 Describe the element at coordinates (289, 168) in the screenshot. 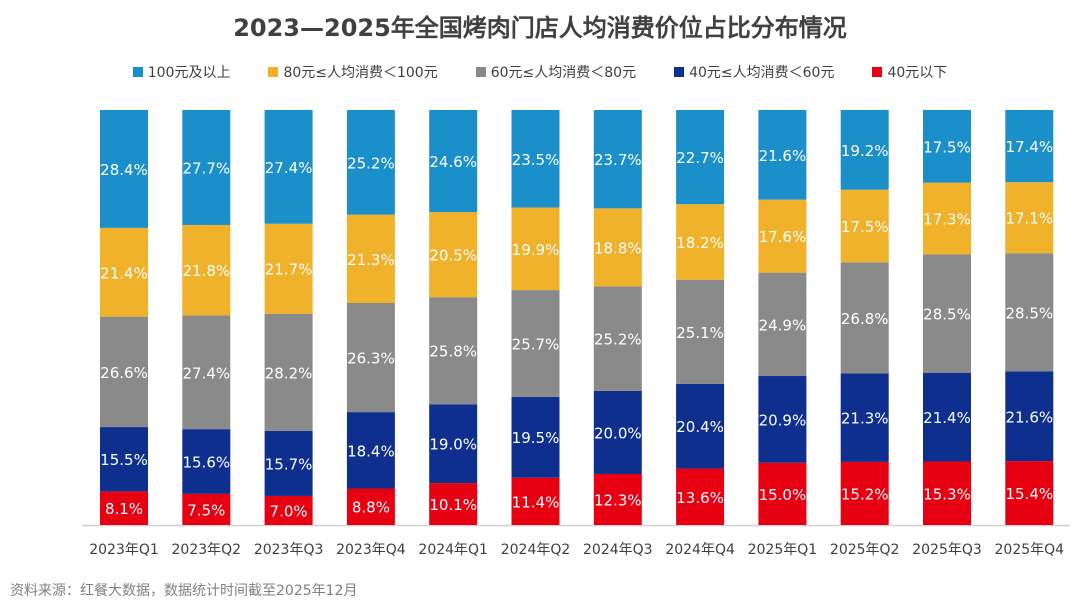

I see `data-label: 27.4%` at that location.